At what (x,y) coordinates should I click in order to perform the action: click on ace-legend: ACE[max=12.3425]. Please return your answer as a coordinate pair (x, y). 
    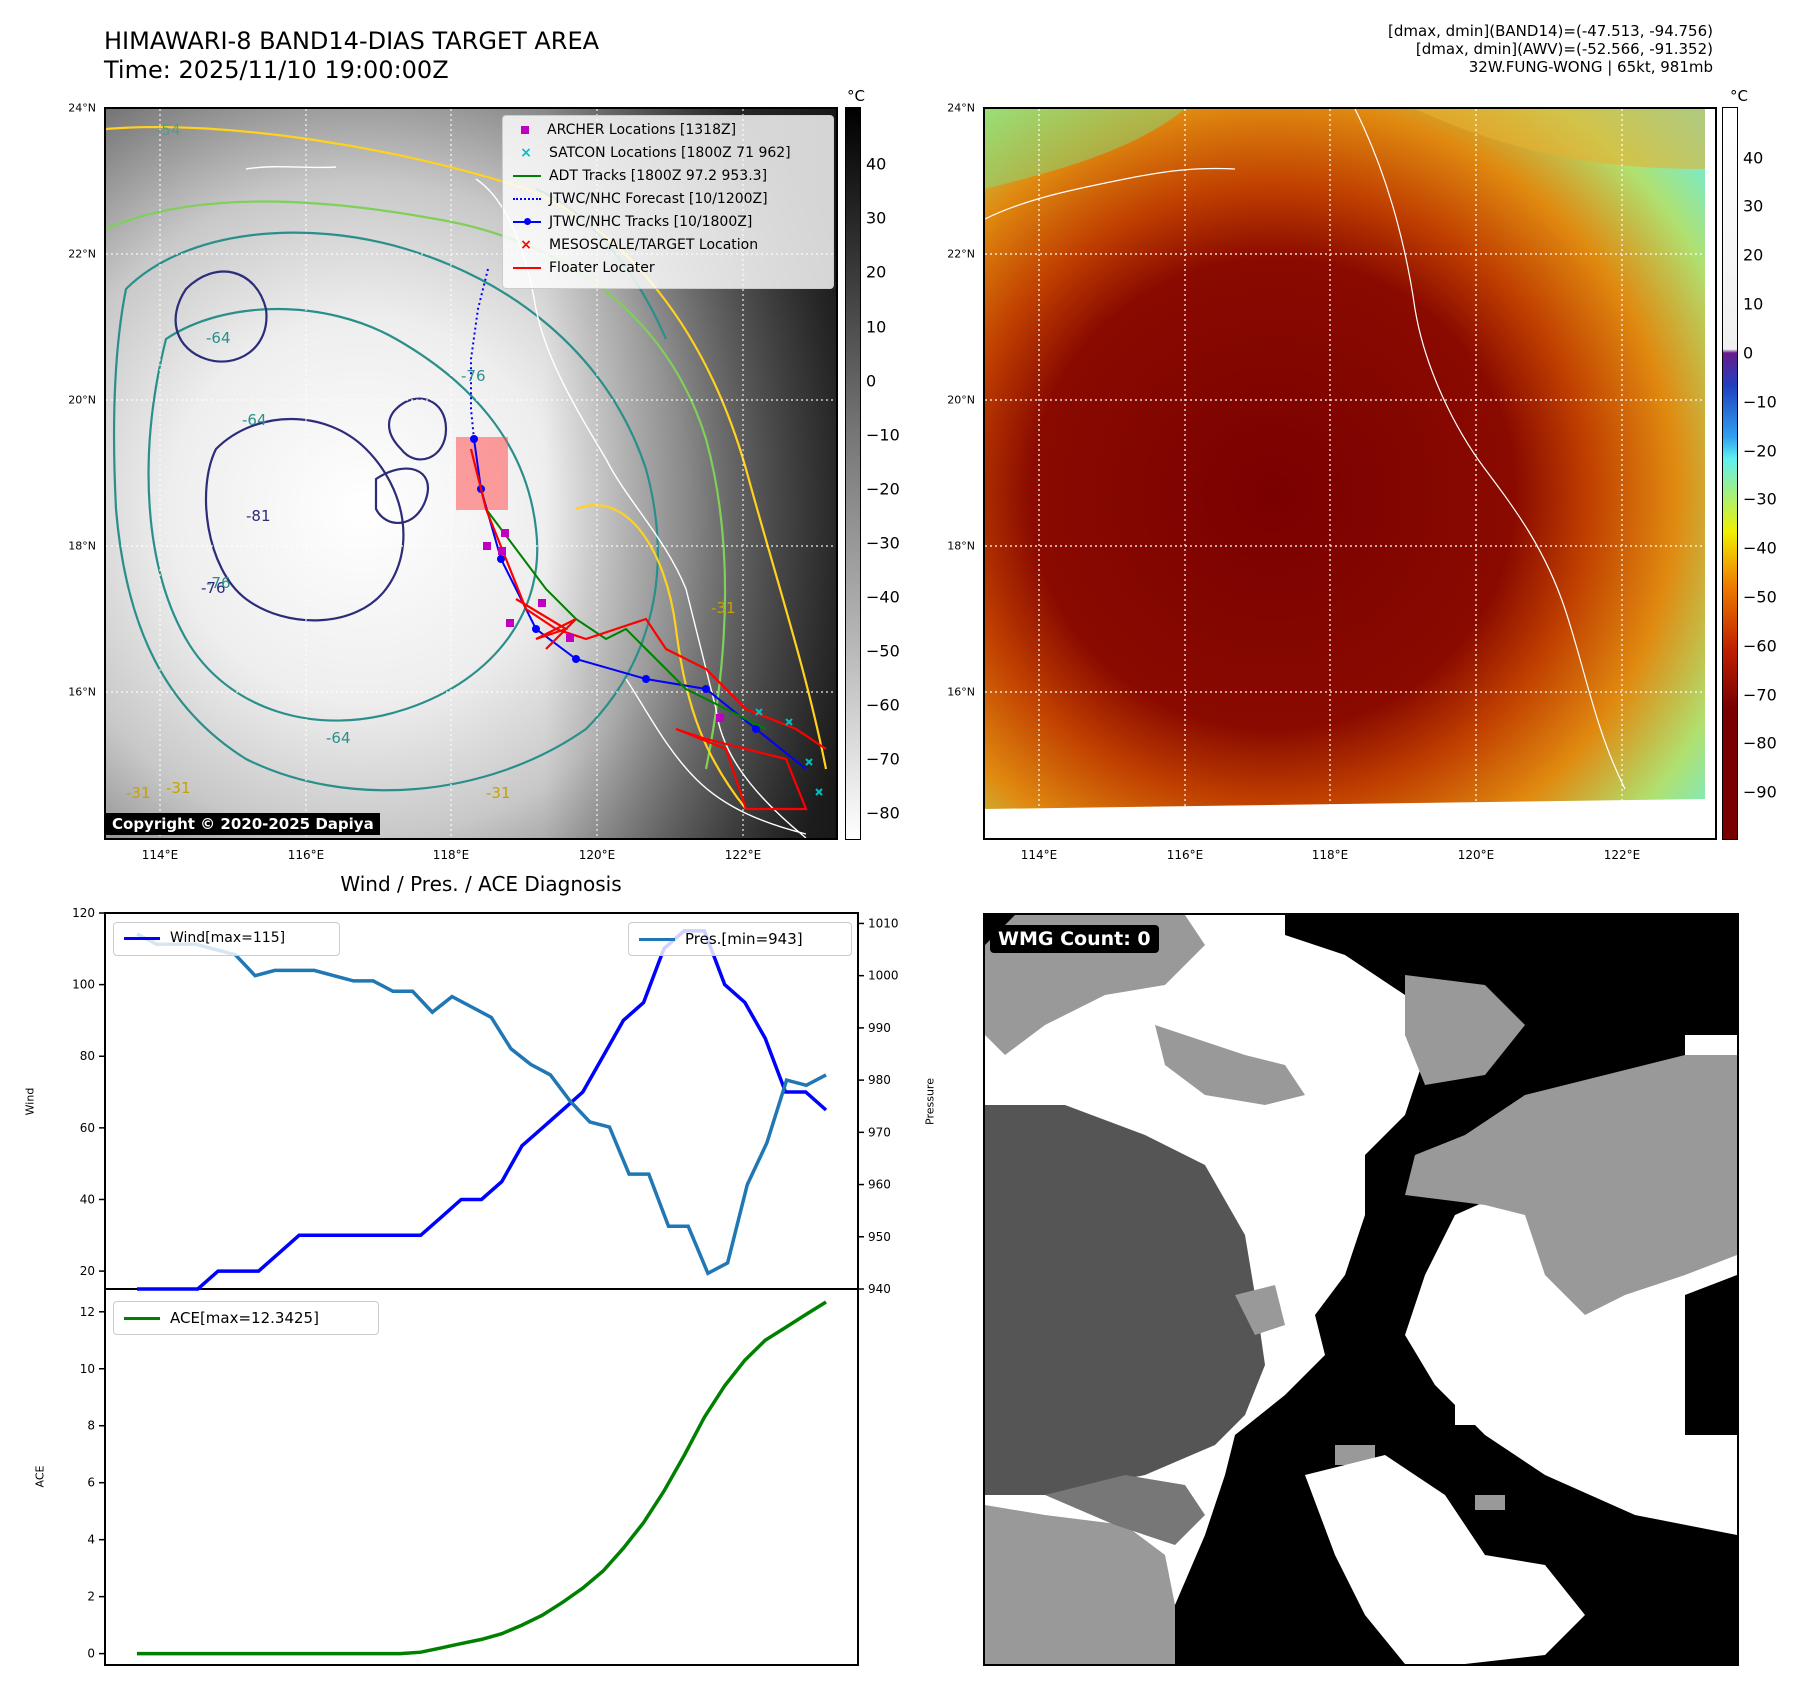
    Looking at the image, I should click on (246, 1318).